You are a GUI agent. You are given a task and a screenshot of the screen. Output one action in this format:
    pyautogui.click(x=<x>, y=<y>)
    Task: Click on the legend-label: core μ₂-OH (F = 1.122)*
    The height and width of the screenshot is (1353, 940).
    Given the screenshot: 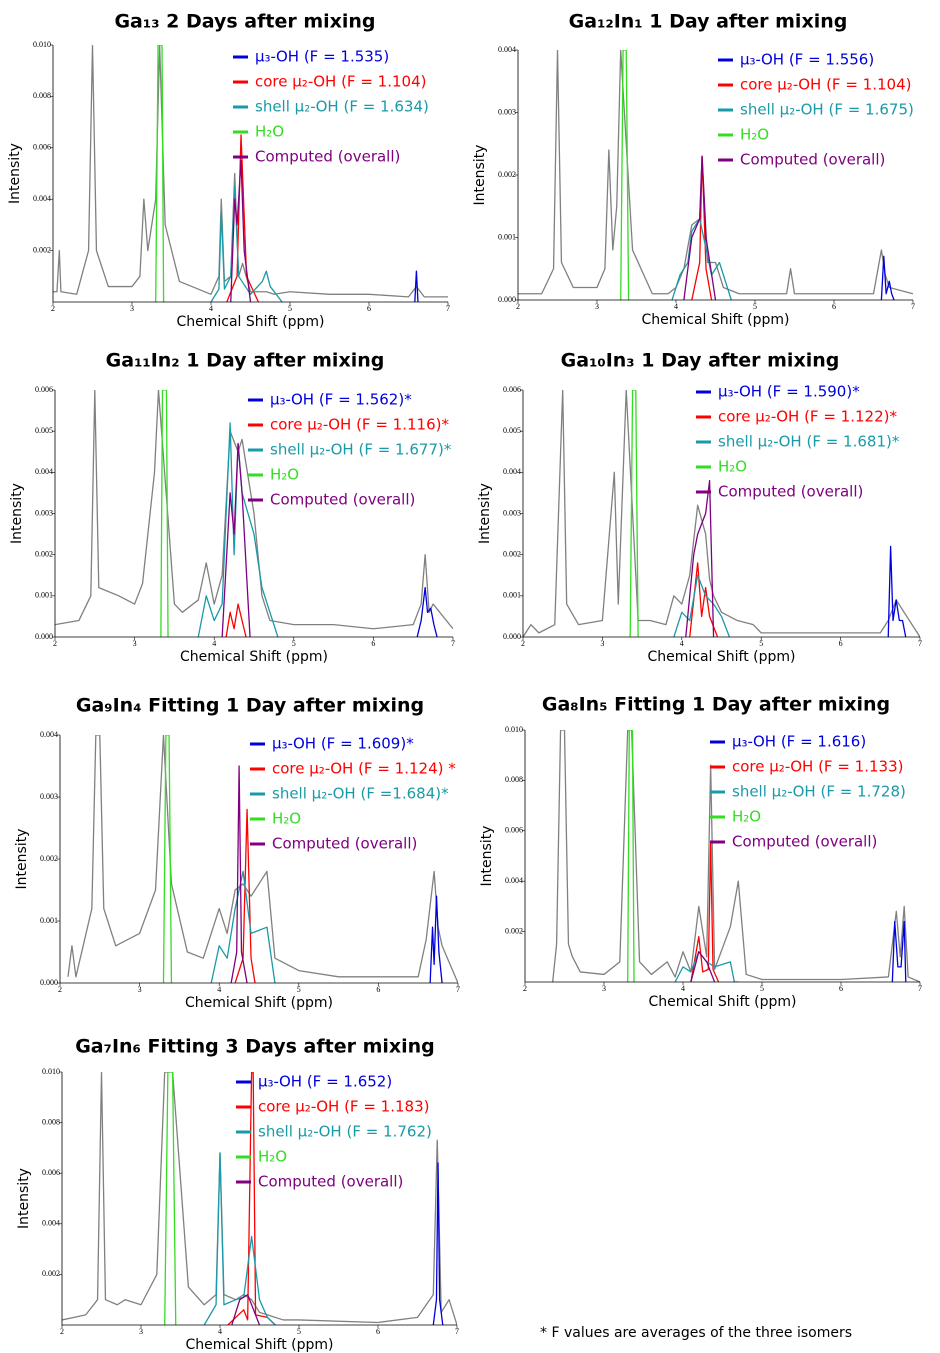 What is the action you would take?
    pyautogui.click(x=807, y=417)
    